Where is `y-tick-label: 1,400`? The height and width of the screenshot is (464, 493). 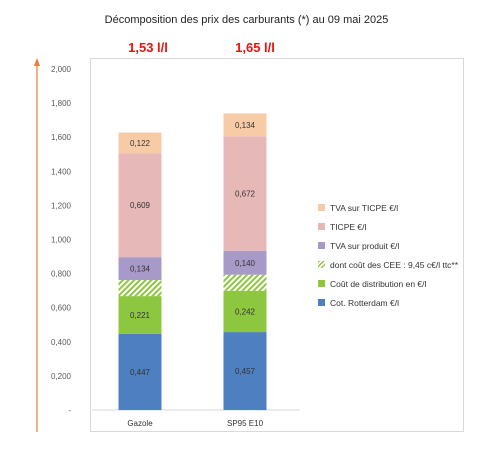 y-tick-label: 1,400 is located at coordinates (61, 171).